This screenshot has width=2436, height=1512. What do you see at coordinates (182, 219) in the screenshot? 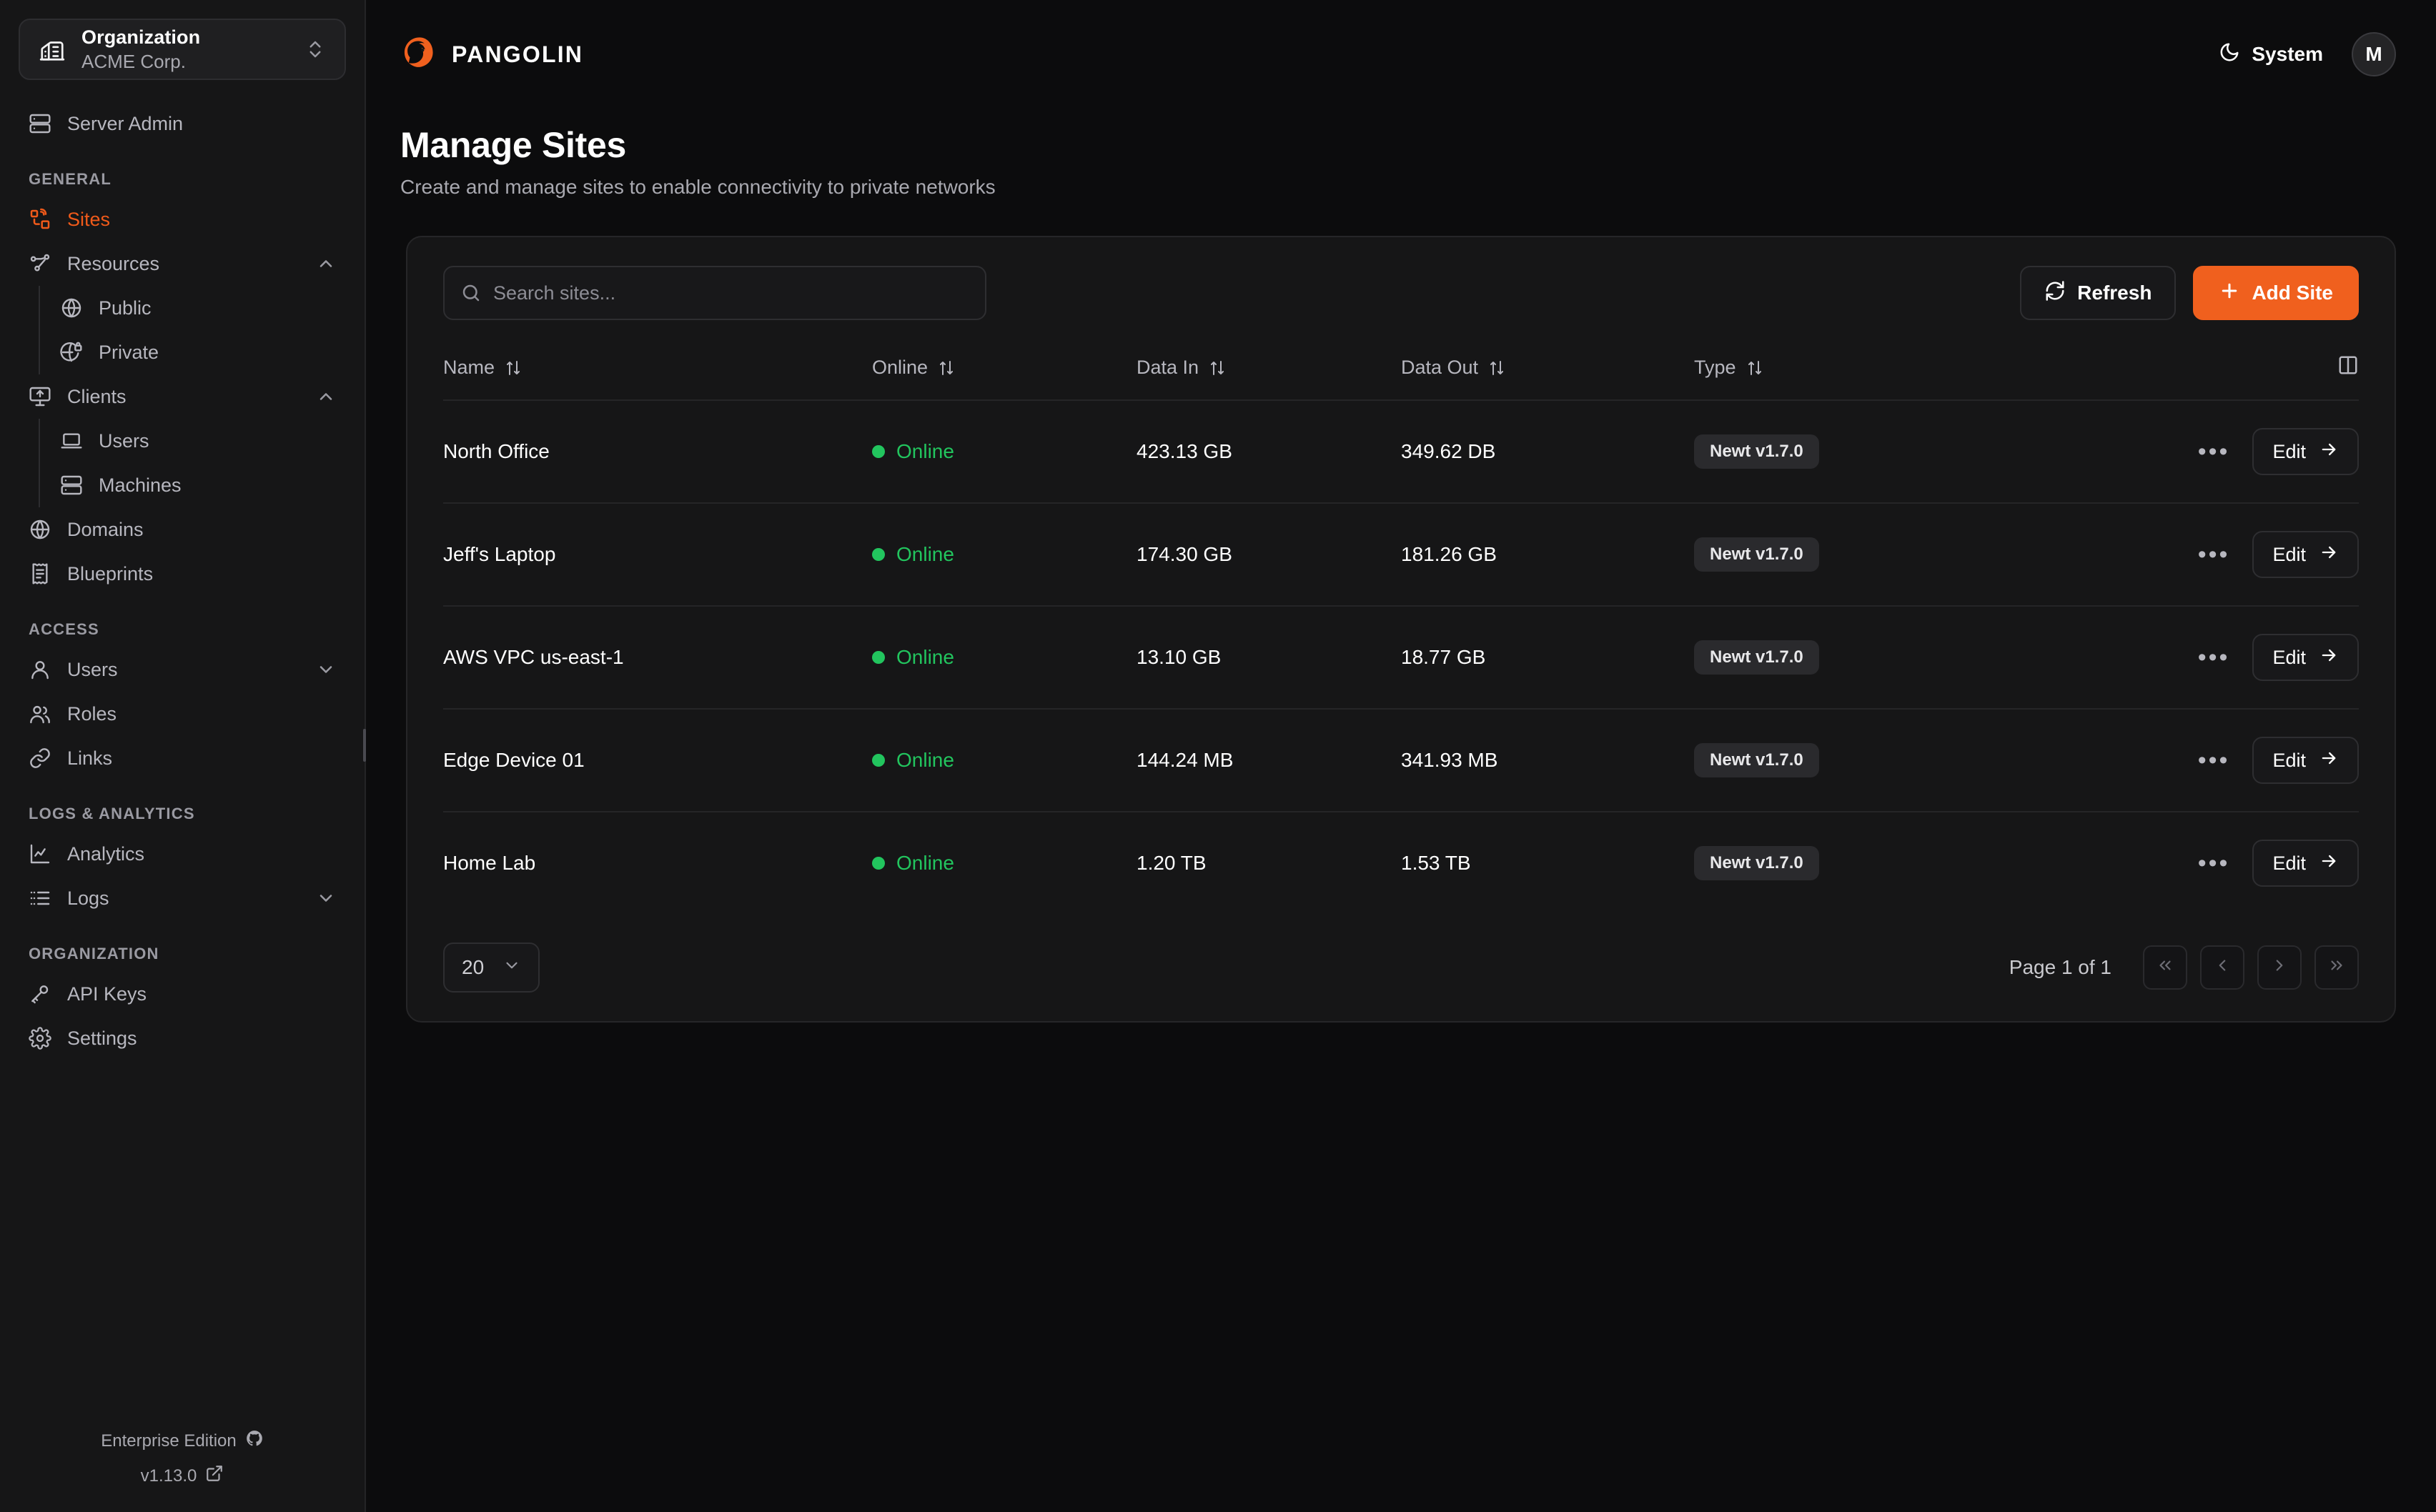
I see `sidebar-item-sites: Sites` at bounding box center [182, 219].